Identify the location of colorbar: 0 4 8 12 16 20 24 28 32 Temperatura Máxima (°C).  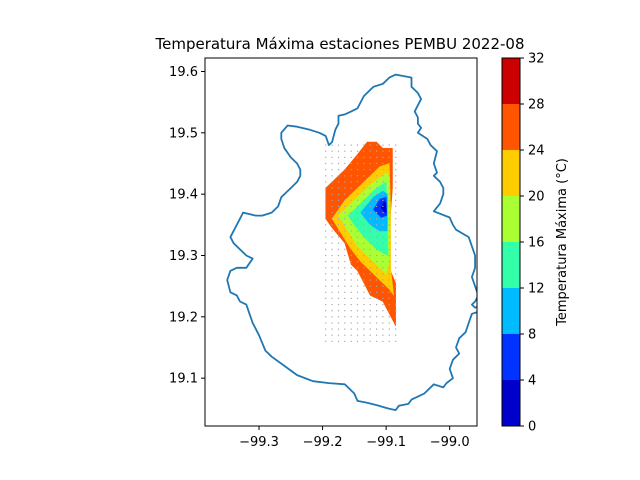
(535, 243).